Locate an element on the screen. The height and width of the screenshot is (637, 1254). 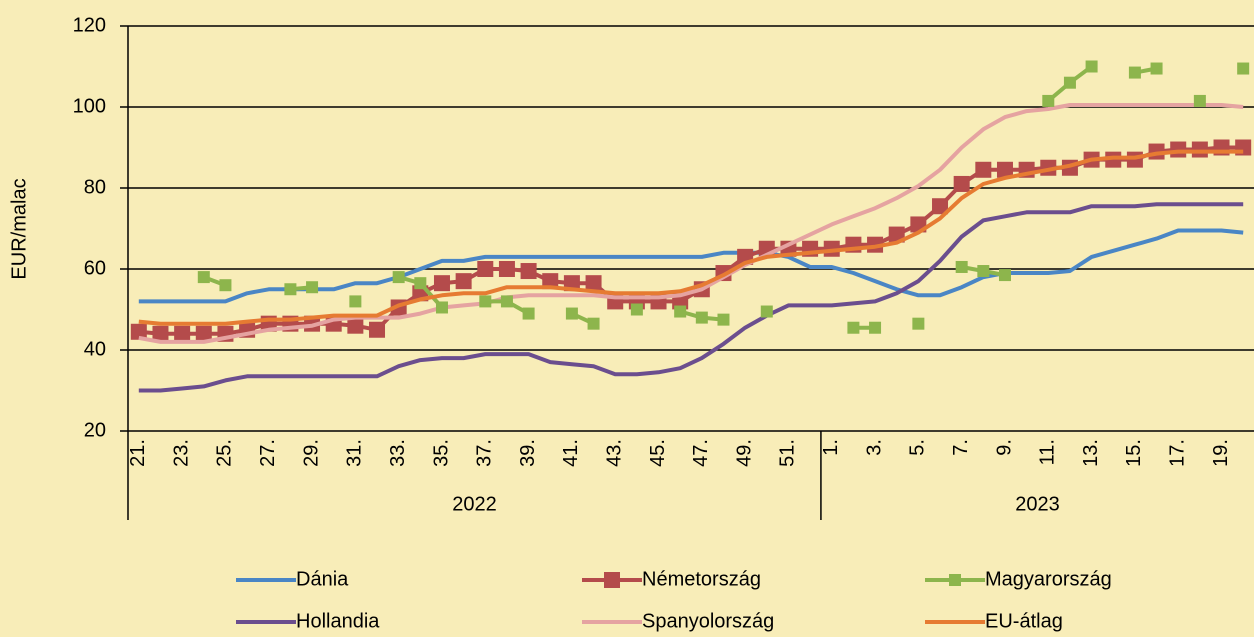
legend-label: Hollandia is located at coordinates (338, 621).